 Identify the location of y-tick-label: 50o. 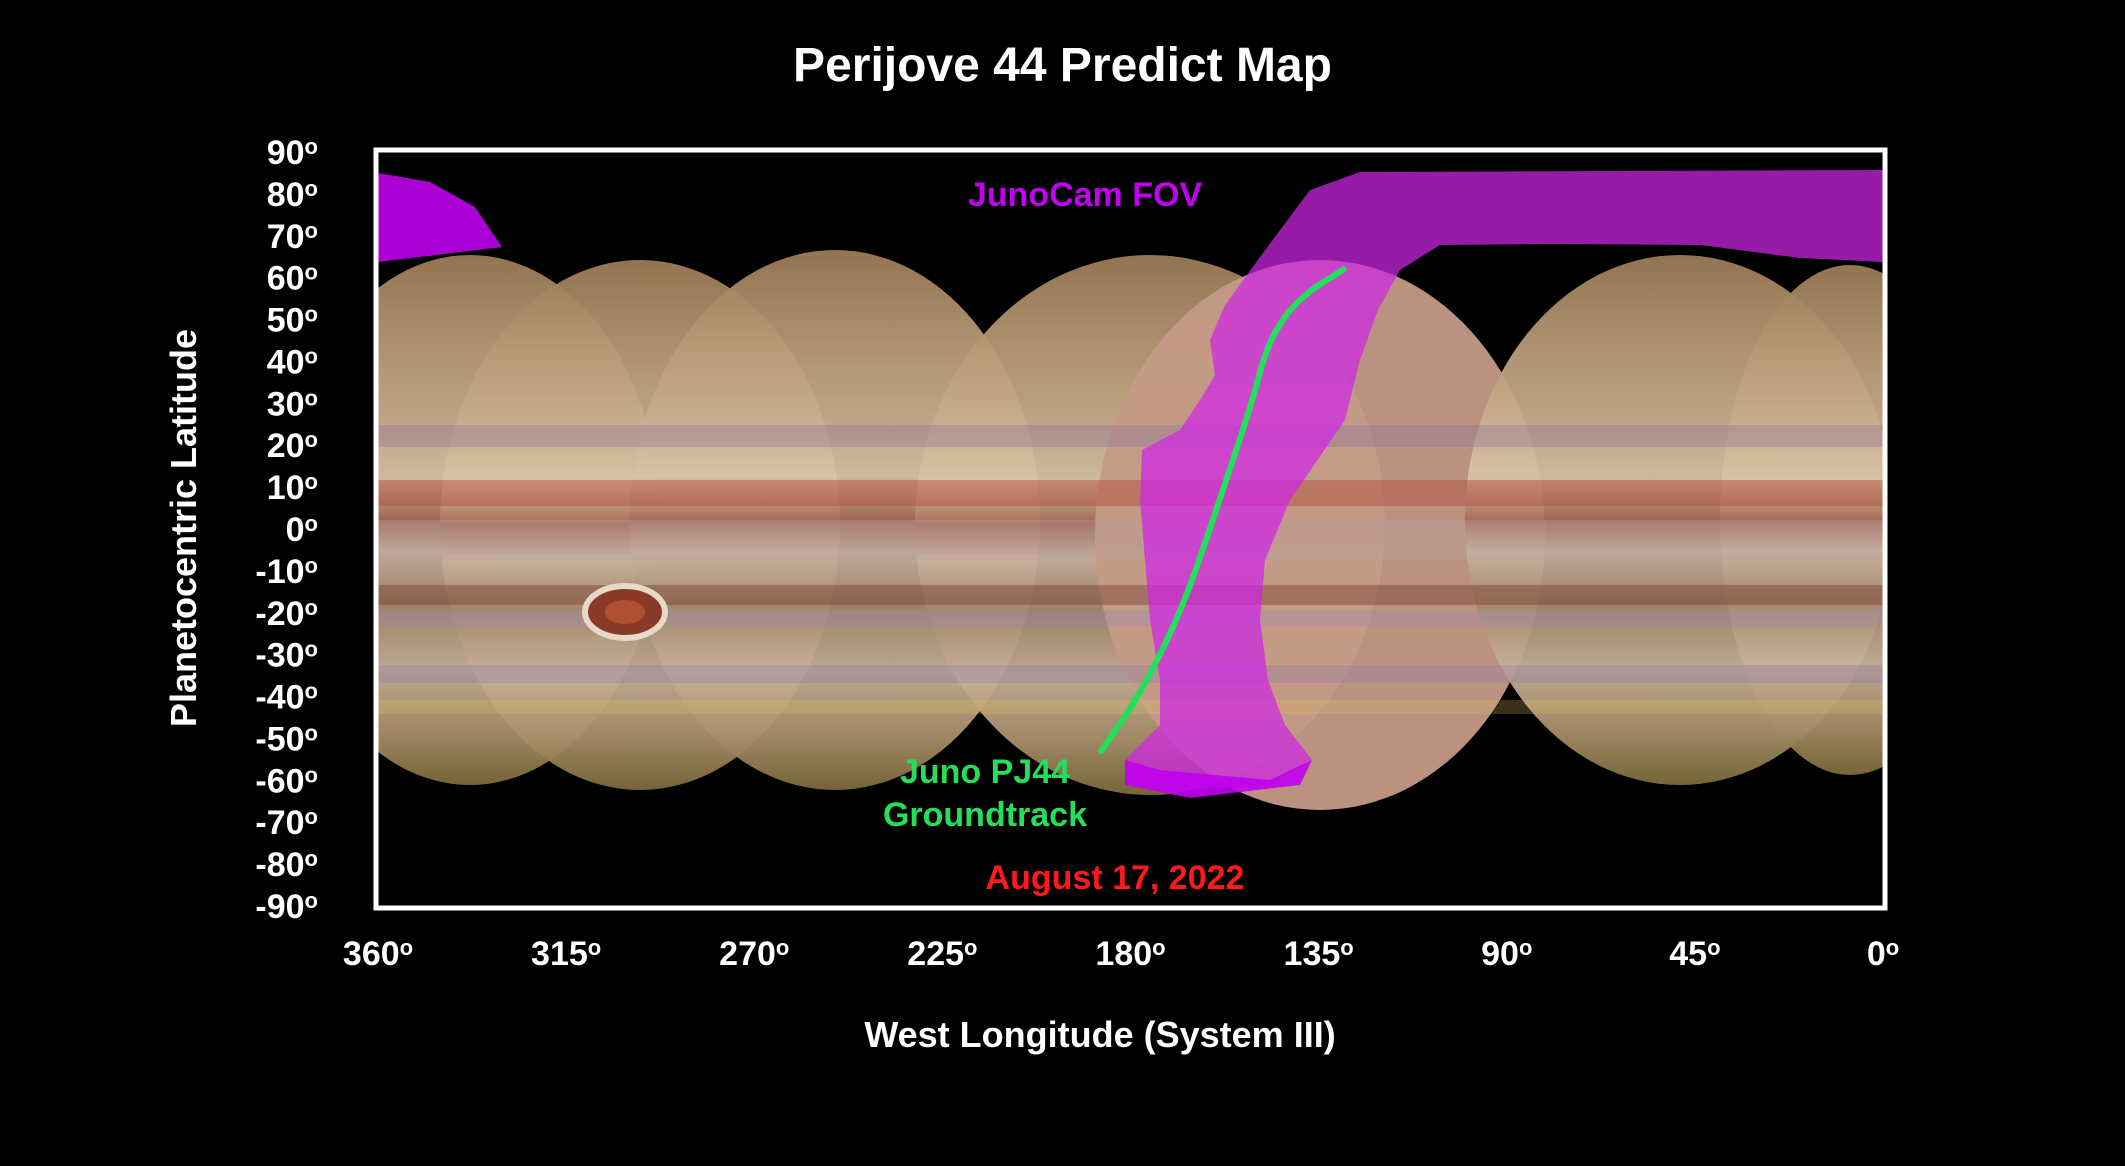
(292, 321).